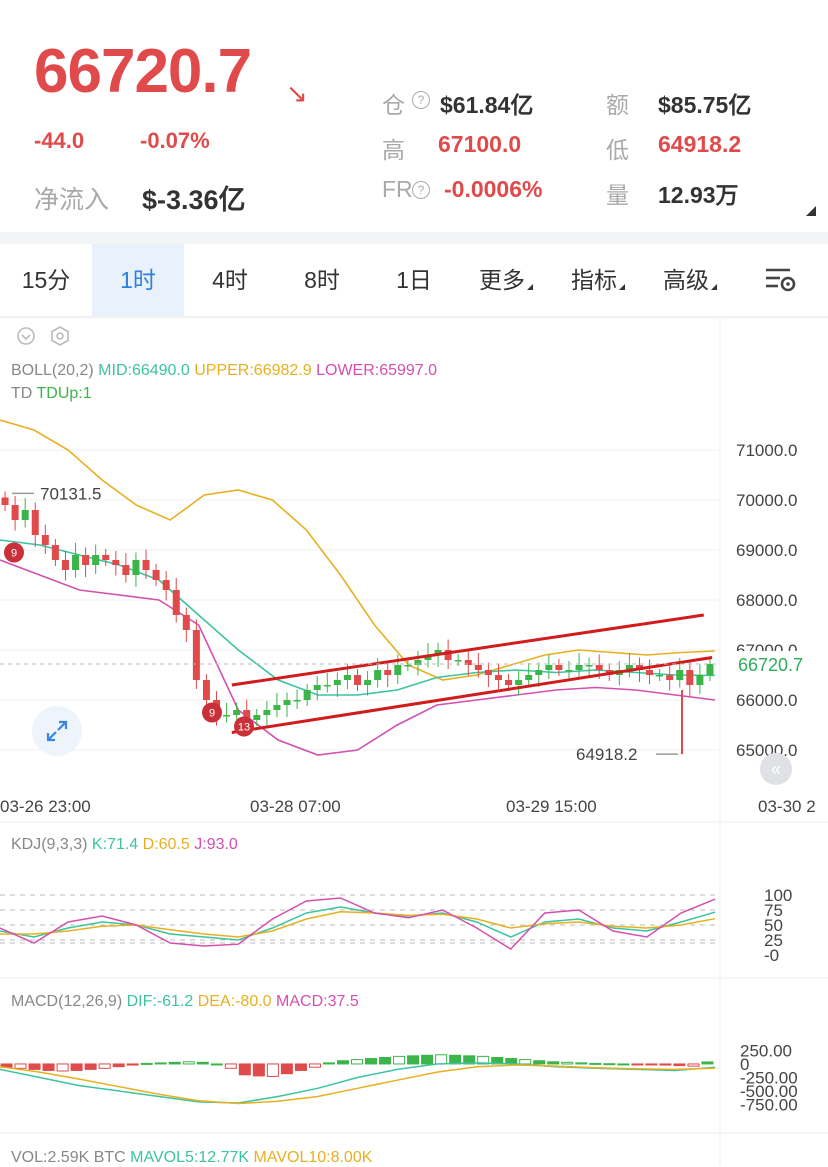 The height and width of the screenshot is (1167, 828). I want to click on eye-icon, so click(26, 338).